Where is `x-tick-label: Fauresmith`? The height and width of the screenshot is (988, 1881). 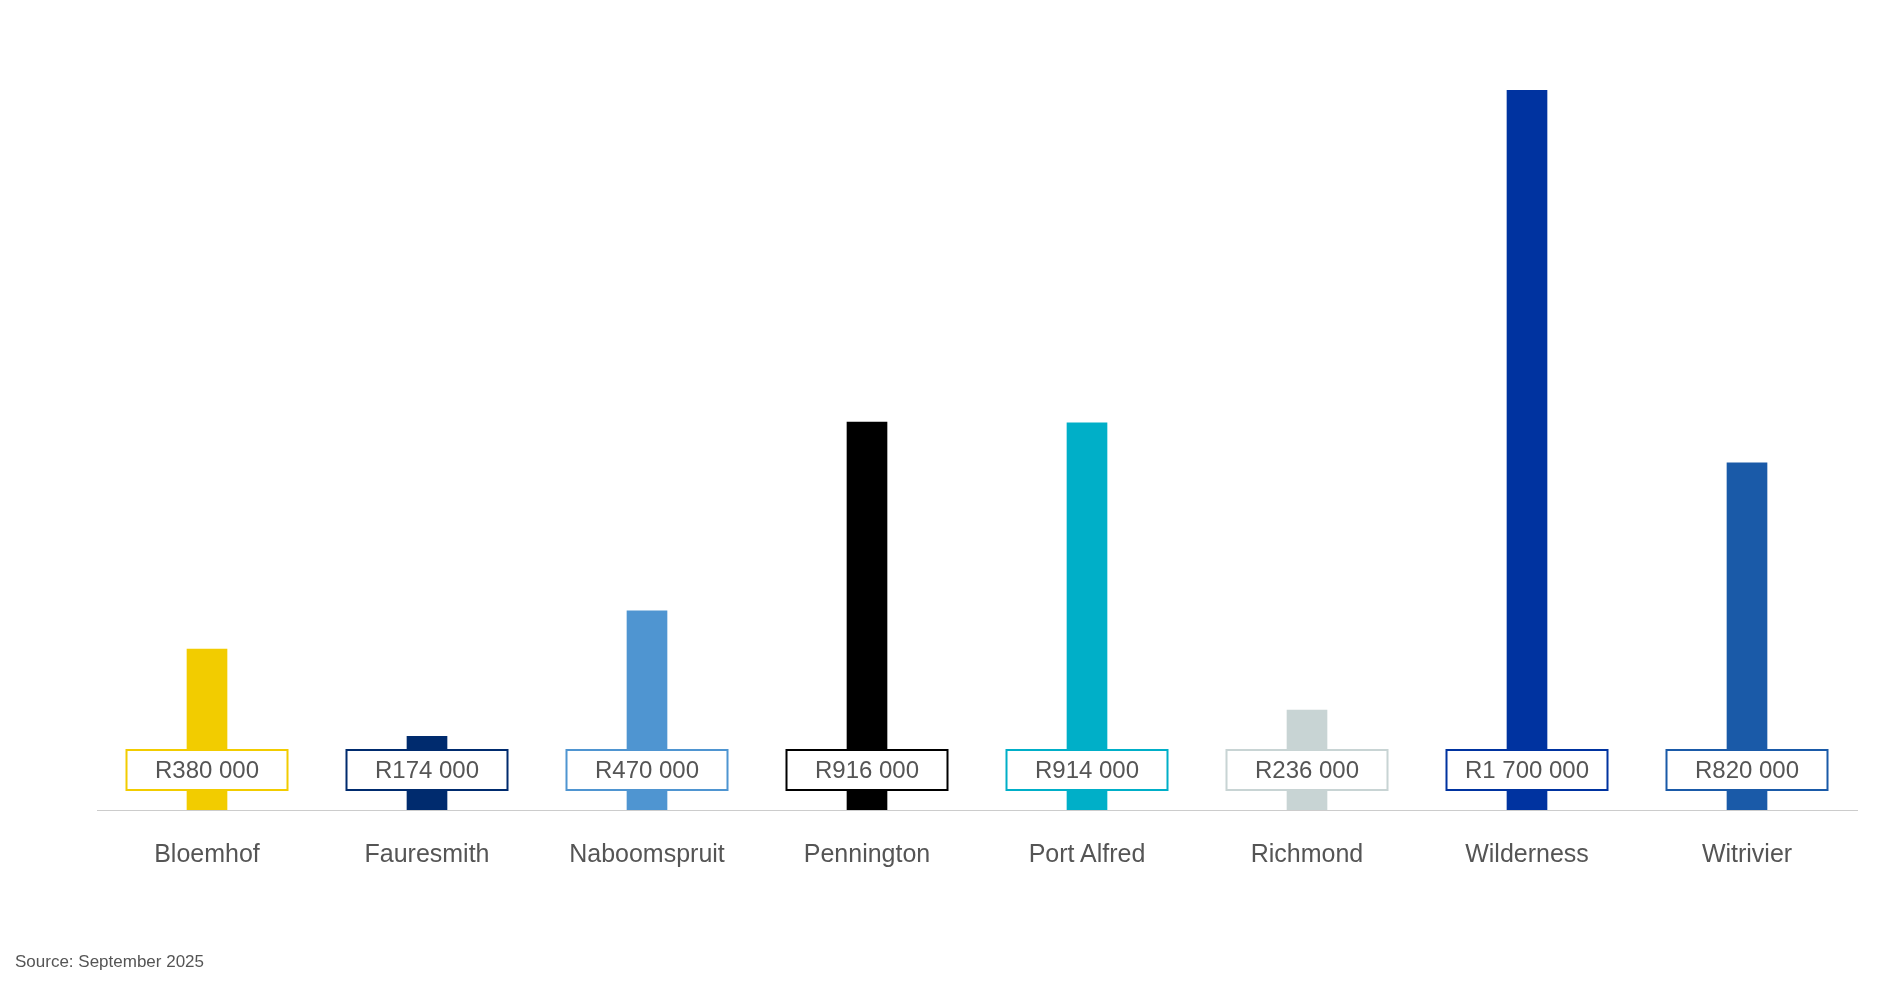
x-tick-label: Fauresmith is located at coordinates (427, 852).